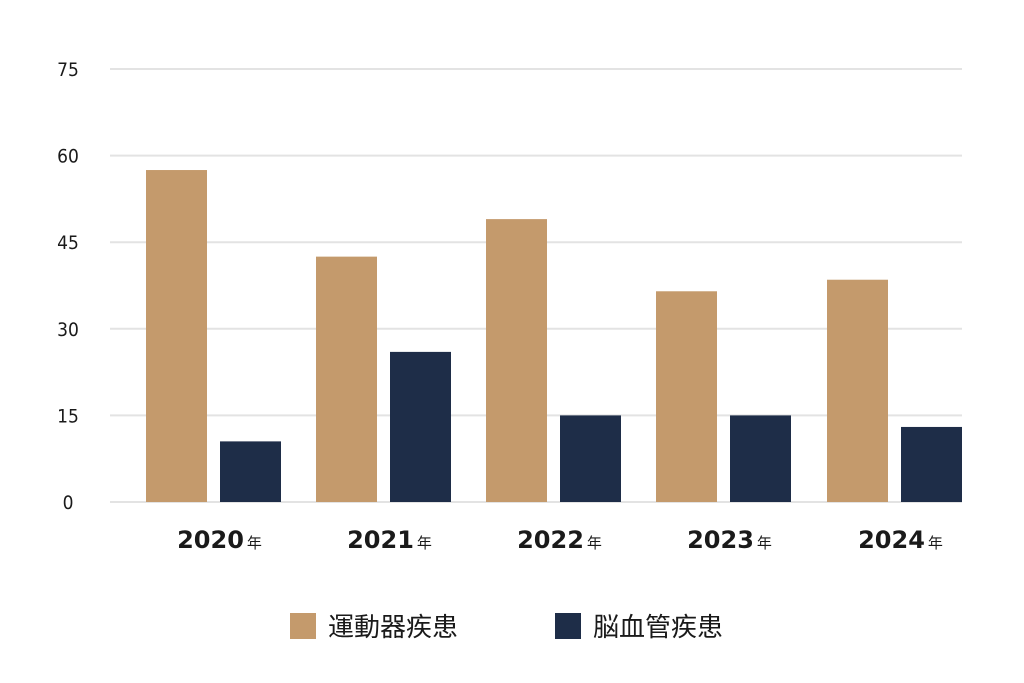 Image resolution: width=1024 pixels, height=683 pixels. What do you see at coordinates (68, 330) in the screenshot?
I see `y-tick-label: 30` at bounding box center [68, 330].